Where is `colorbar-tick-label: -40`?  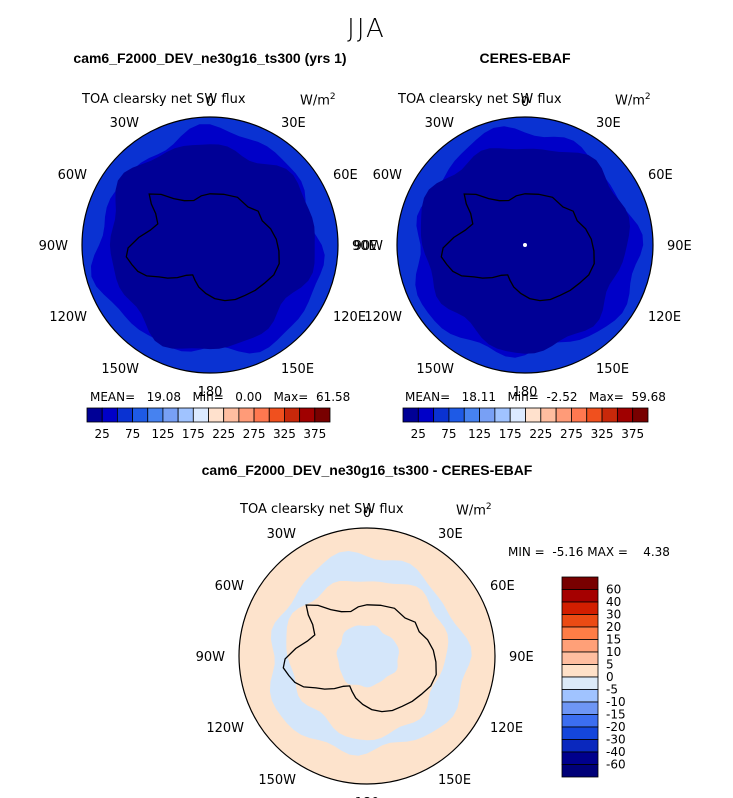 colorbar-tick-label: -40 is located at coordinates (616, 752).